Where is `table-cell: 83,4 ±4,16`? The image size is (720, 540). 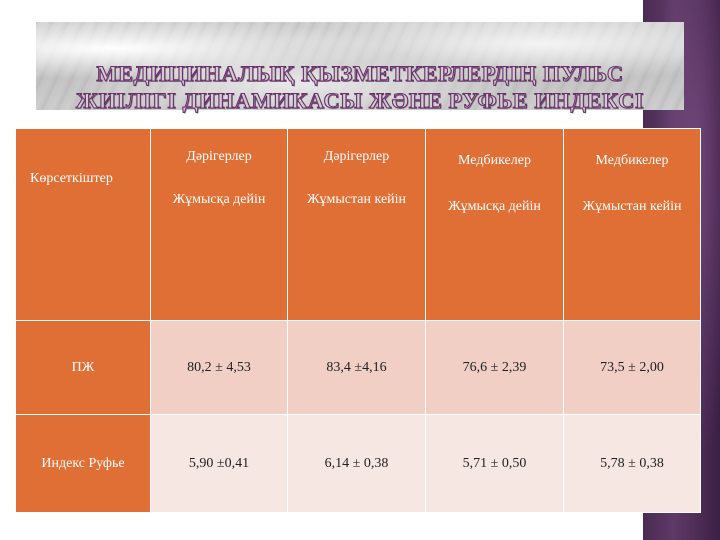 table-cell: 83,4 ±4,16 is located at coordinates (356, 367).